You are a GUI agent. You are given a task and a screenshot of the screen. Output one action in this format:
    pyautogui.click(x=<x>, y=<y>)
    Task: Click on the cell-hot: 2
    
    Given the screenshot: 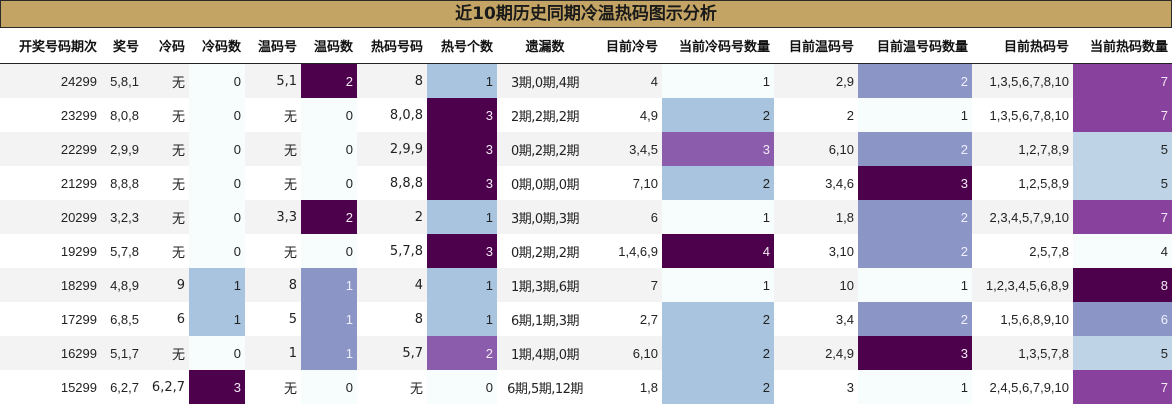 What is the action you would take?
    pyautogui.click(x=392, y=217)
    